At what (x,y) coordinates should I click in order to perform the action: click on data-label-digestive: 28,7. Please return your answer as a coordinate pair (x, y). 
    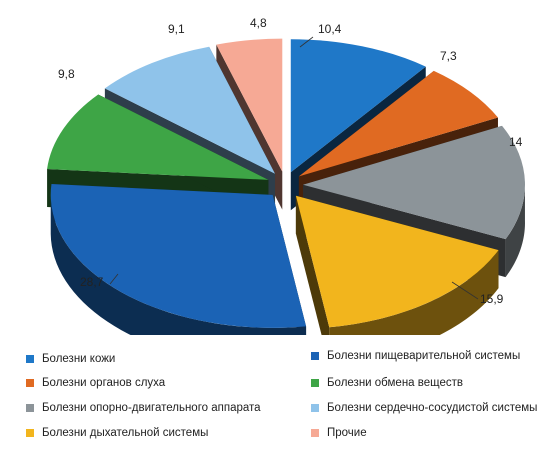
    Looking at the image, I should click on (92, 282).